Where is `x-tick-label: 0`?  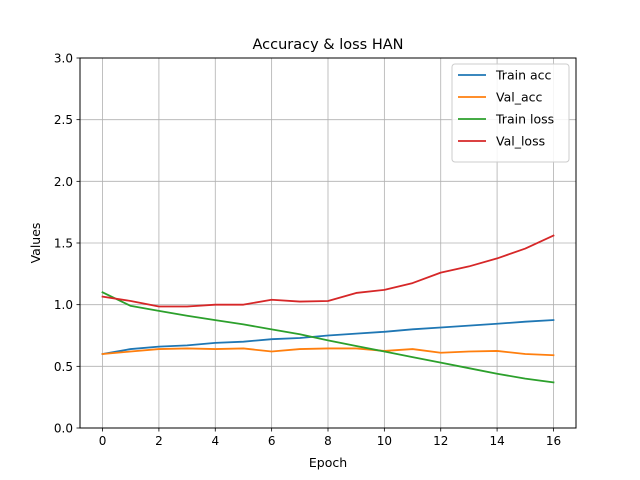 x-tick-label: 0 is located at coordinates (103, 441).